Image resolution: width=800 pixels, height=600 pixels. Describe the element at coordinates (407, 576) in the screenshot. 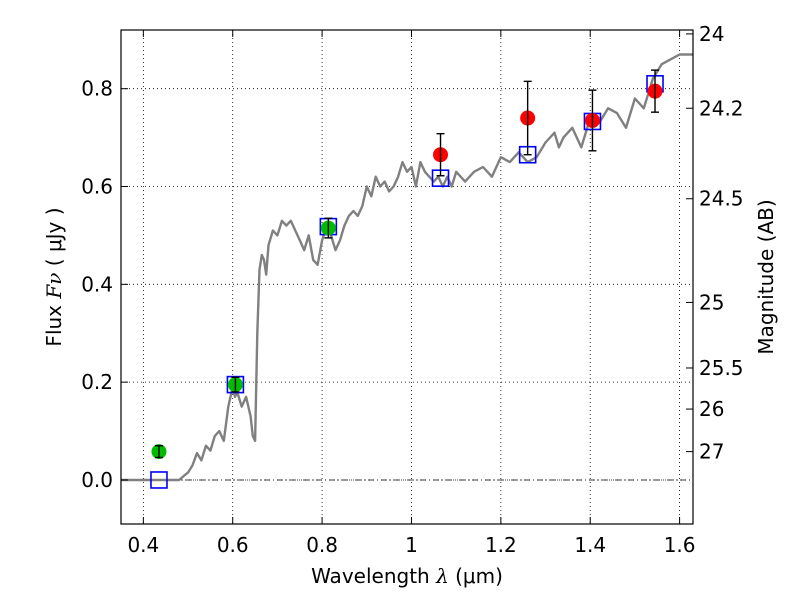

I see `x-axis-label: Wavelength λ (μm)` at that location.